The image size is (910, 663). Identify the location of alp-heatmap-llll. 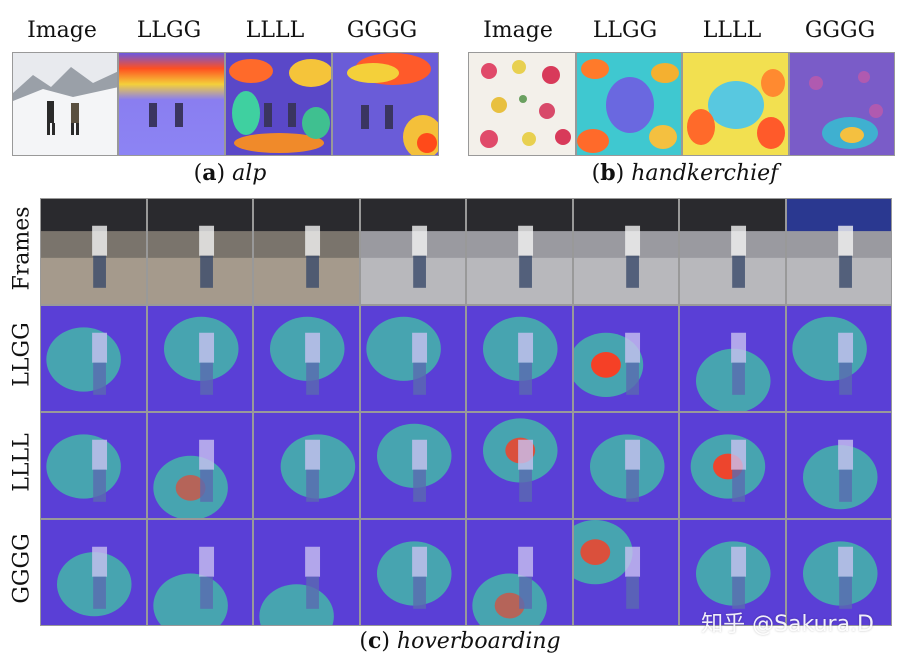
(278, 104).